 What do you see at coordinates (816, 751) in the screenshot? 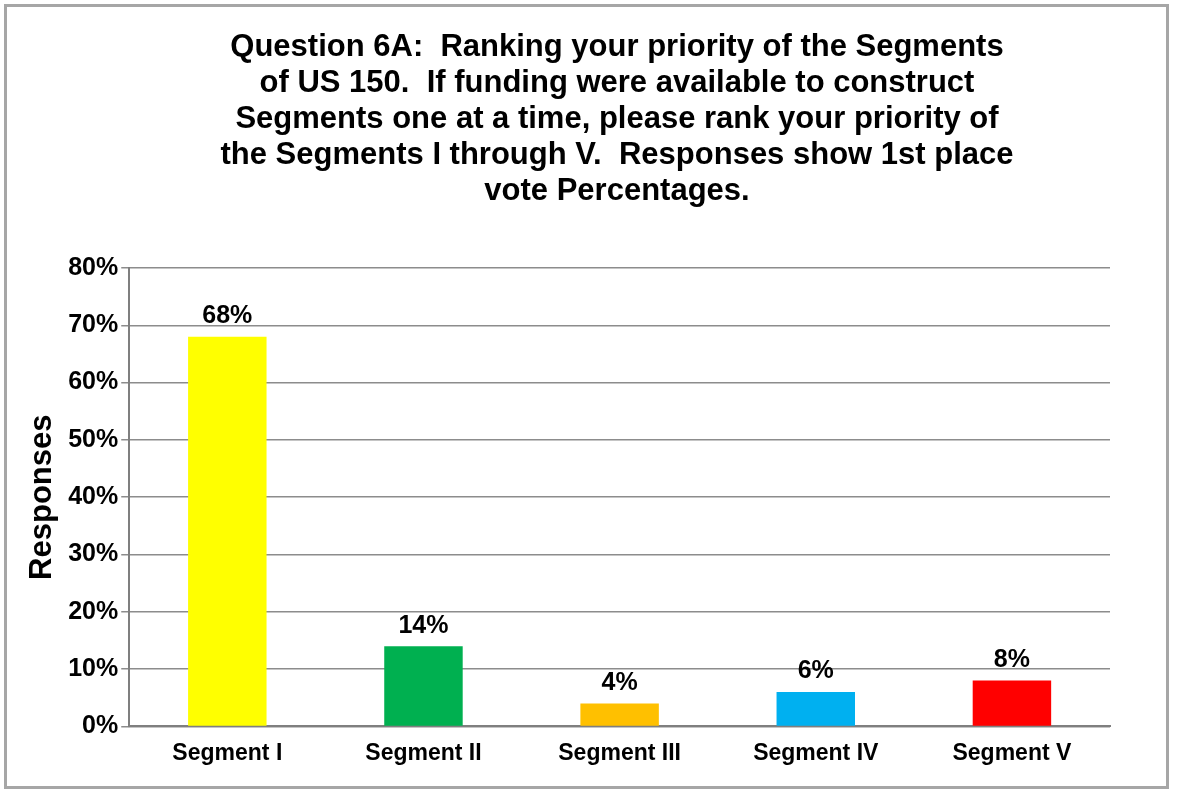
I see `x-tick-label: Segment IV` at bounding box center [816, 751].